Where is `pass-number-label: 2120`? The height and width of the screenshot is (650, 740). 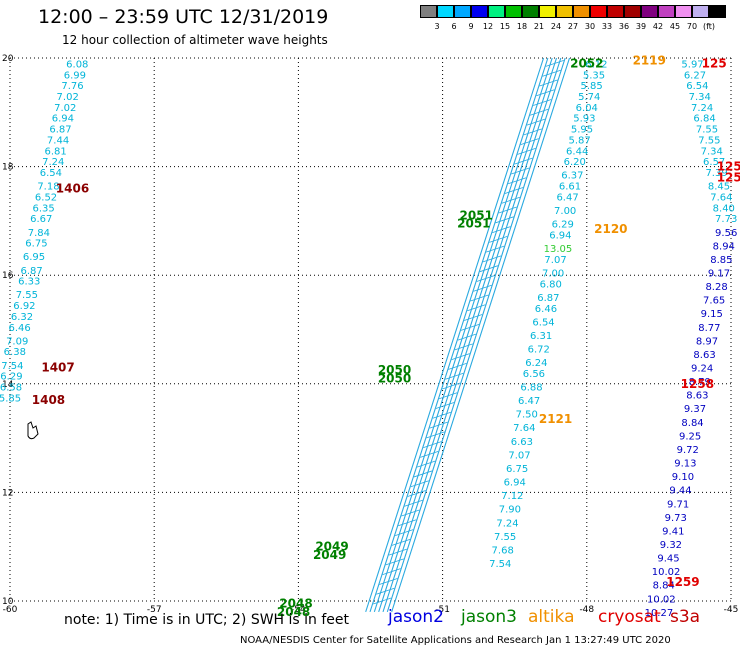
pass-number-label: 2120 is located at coordinates (610, 229).